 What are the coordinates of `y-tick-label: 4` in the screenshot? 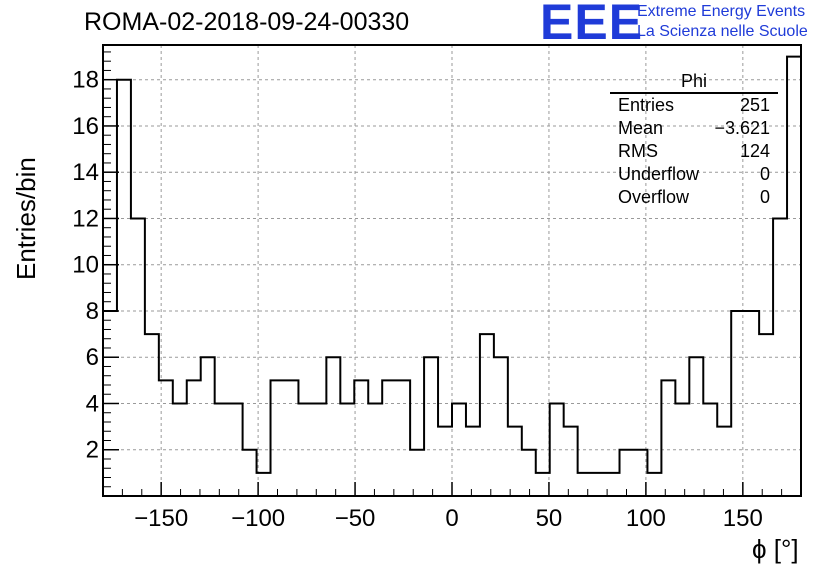 It's located at (92, 403).